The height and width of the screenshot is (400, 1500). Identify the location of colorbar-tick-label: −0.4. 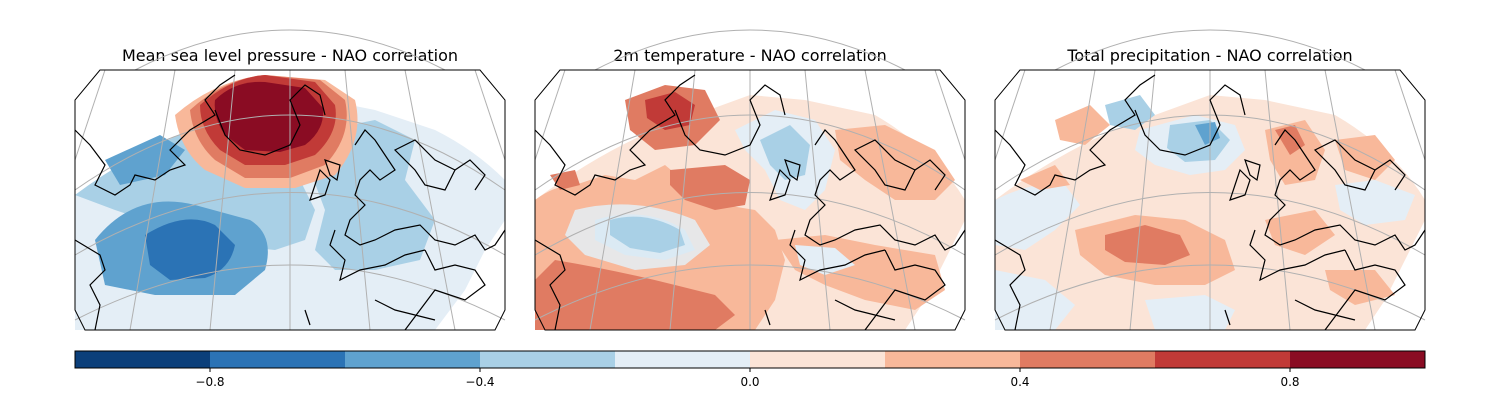
(479, 382).